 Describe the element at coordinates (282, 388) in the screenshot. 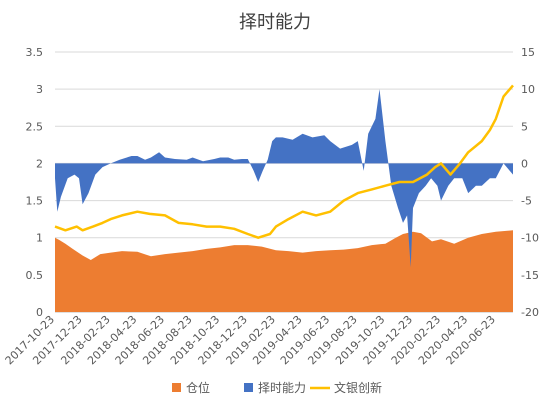

I see `legend-label: 择时能力` at that location.